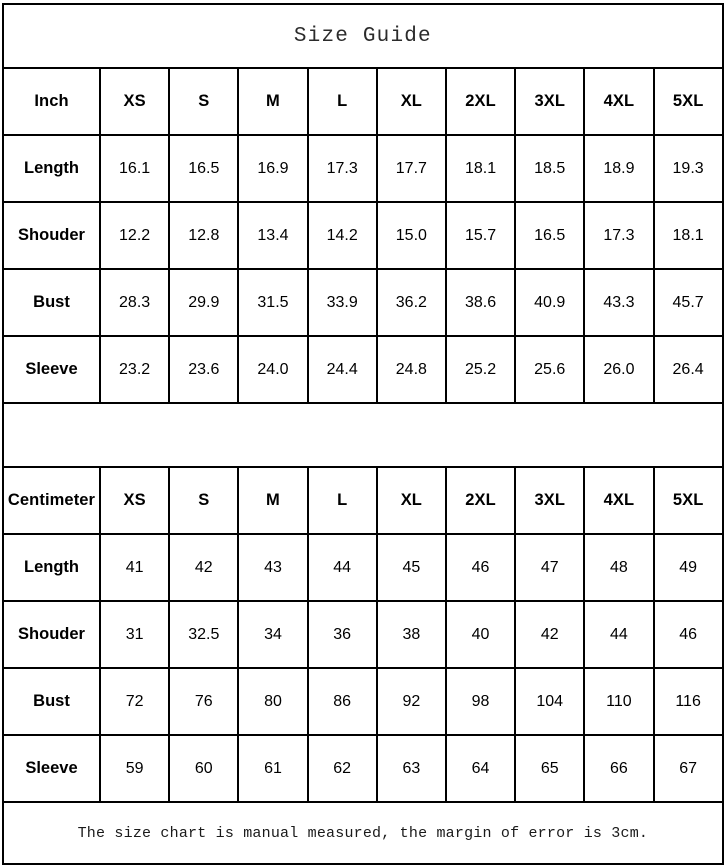 The width and height of the screenshot is (728, 865). What do you see at coordinates (688, 634) in the screenshot?
I see `cell-shouder-5xl: 46` at bounding box center [688, 634].